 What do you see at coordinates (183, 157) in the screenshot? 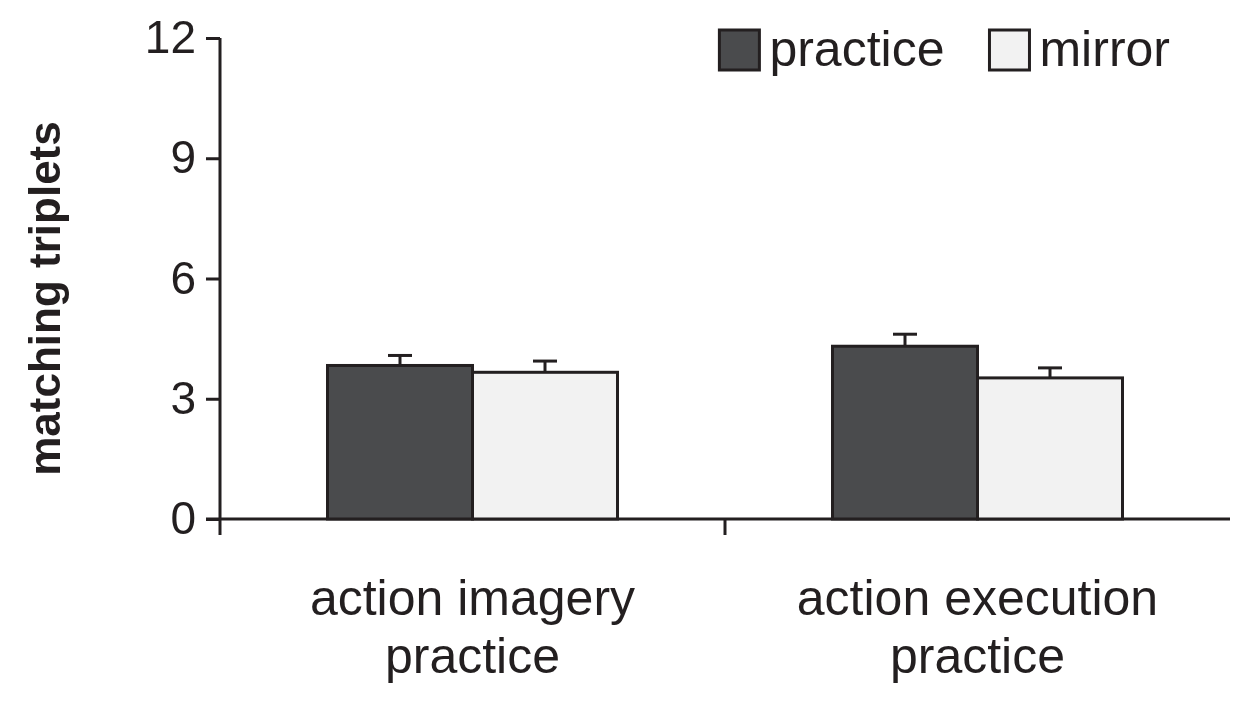
I see `y-tick-label: 9` at bounding box center [183, 157].